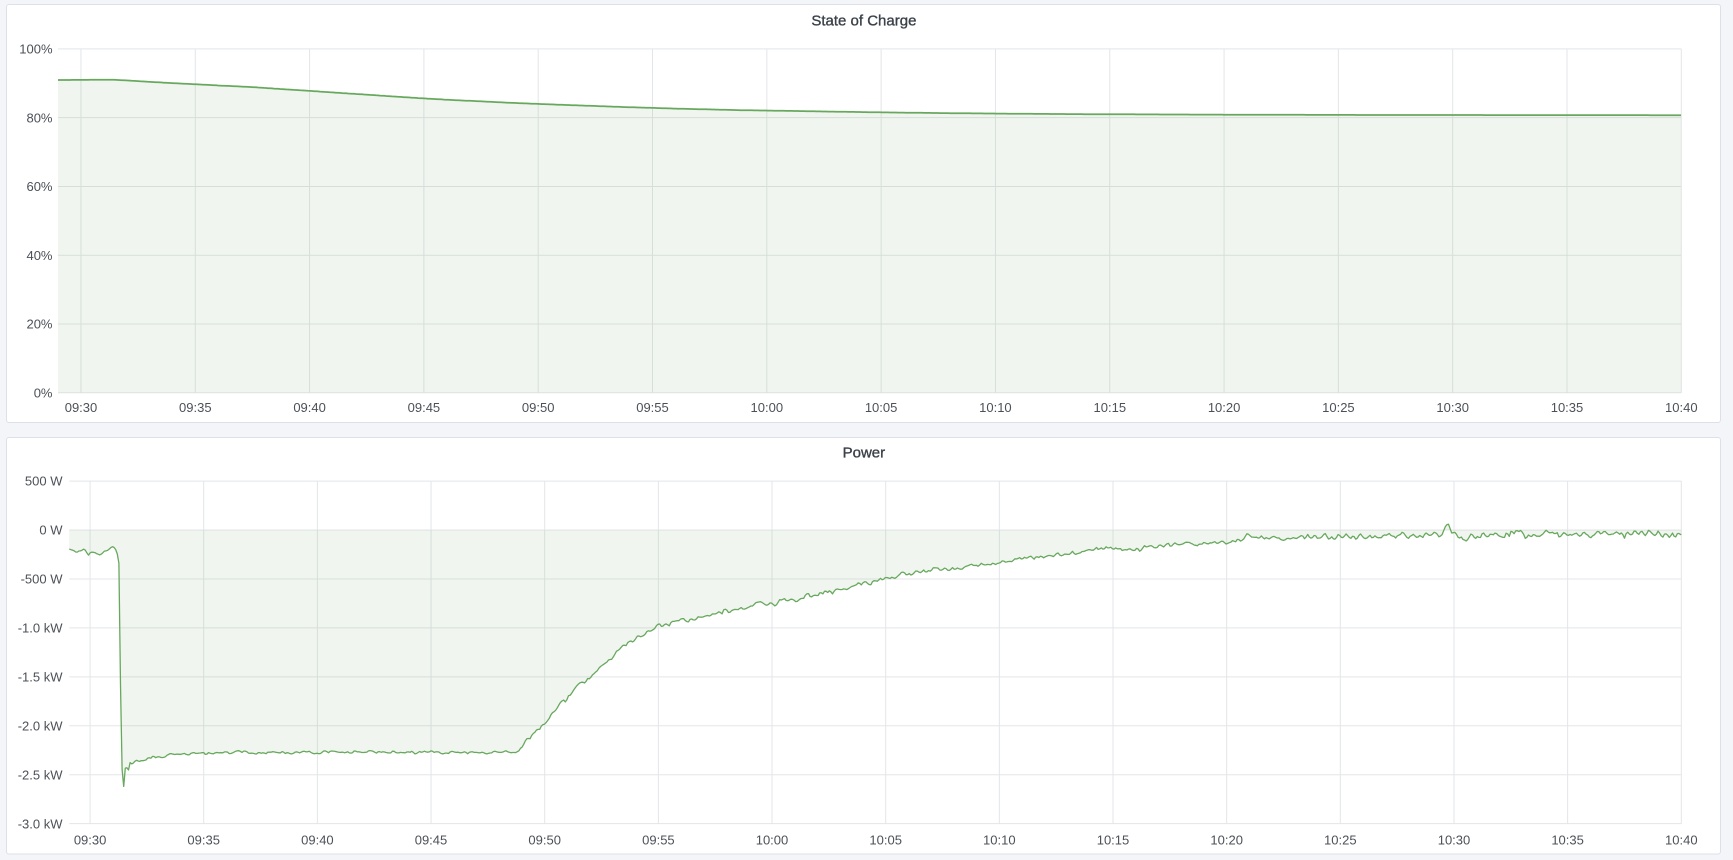 This screenshot has width=1733, height=860. I want to click on svg-text: 0 W, so click(51, 530).